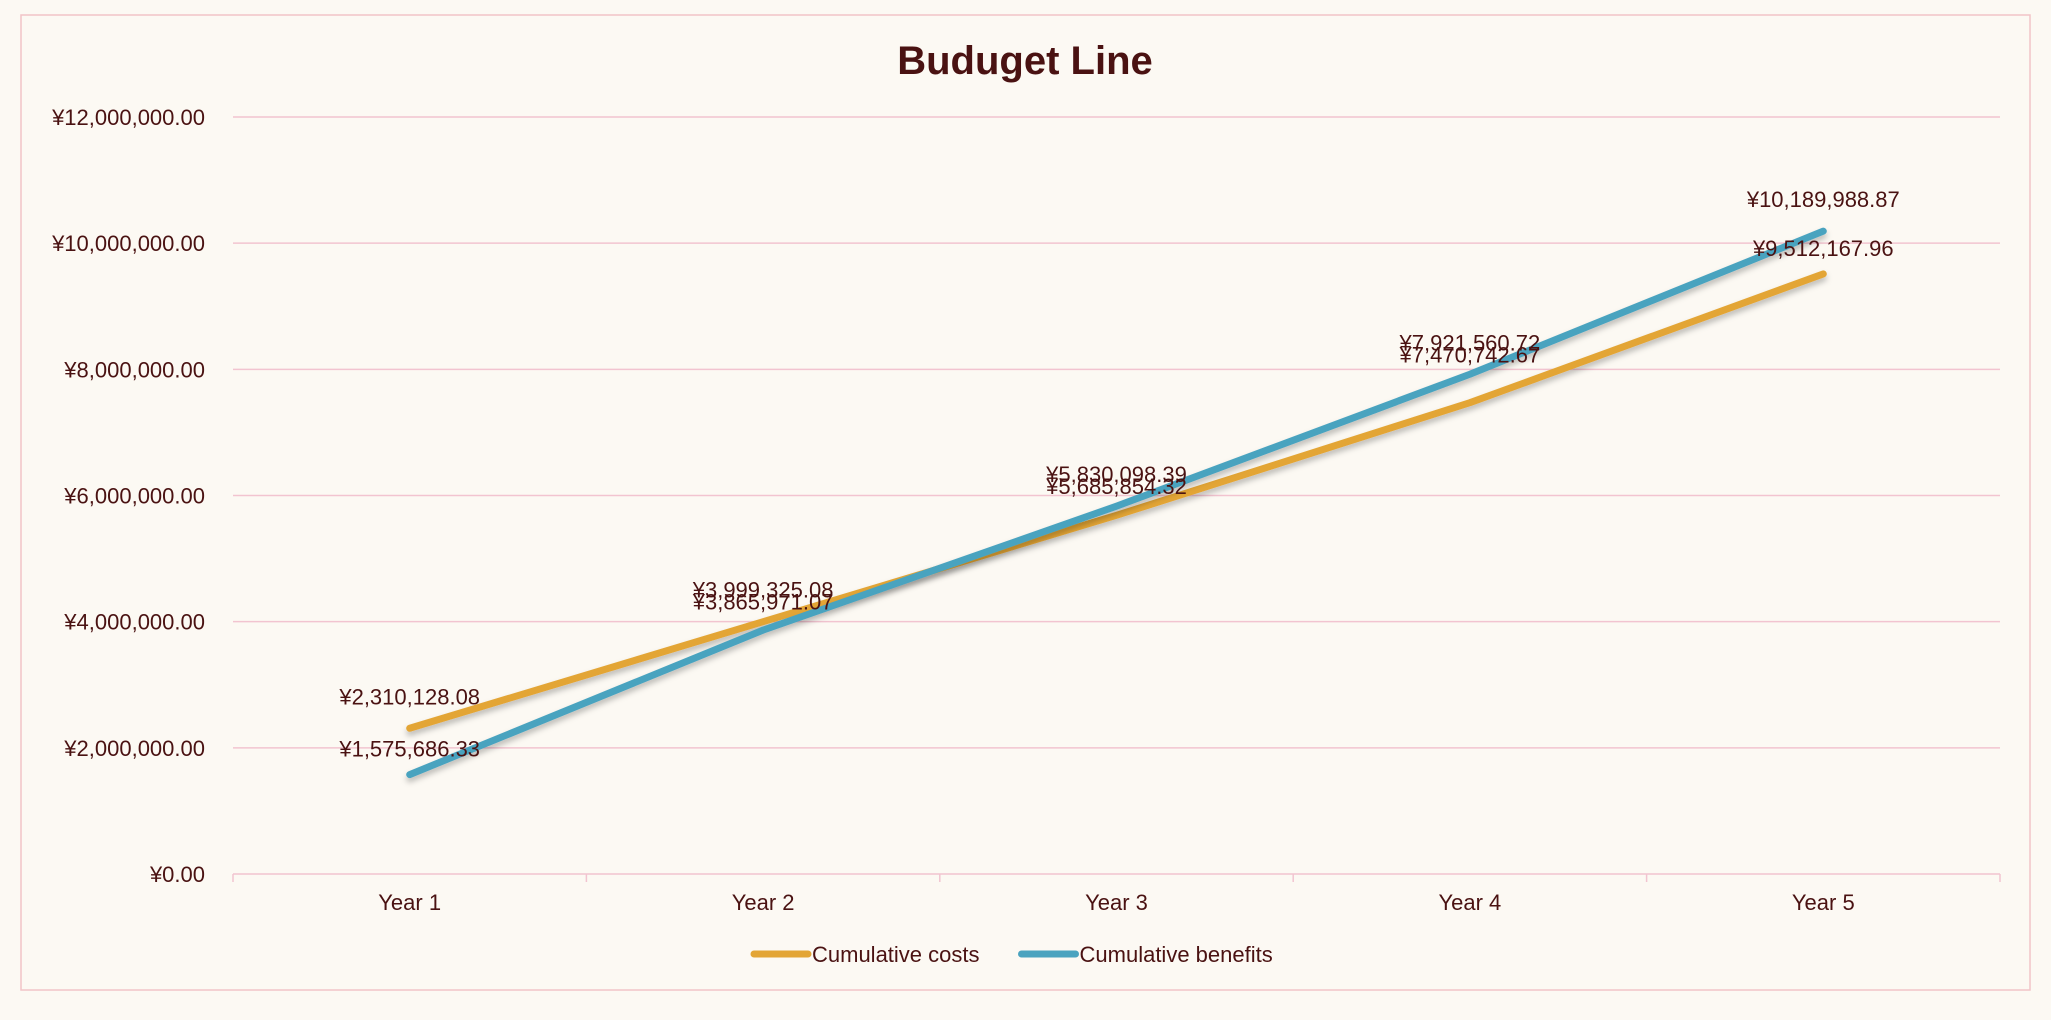 This screenshot has height=1020, width=2051. What do you see at coordinates (128, 117) in the screenshot?
I see `y-tick-label: ¥12,000,000.00` at bounding box center [128, 117].